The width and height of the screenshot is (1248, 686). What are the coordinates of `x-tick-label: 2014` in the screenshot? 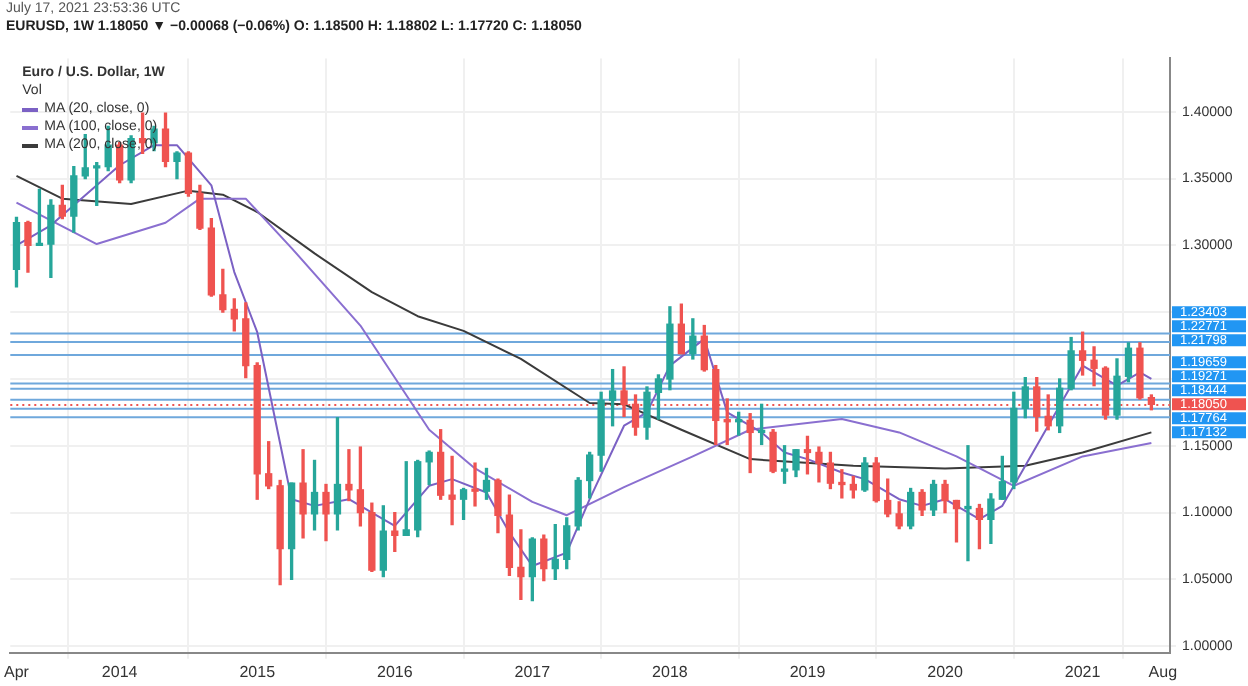 It's located at (120, 671).